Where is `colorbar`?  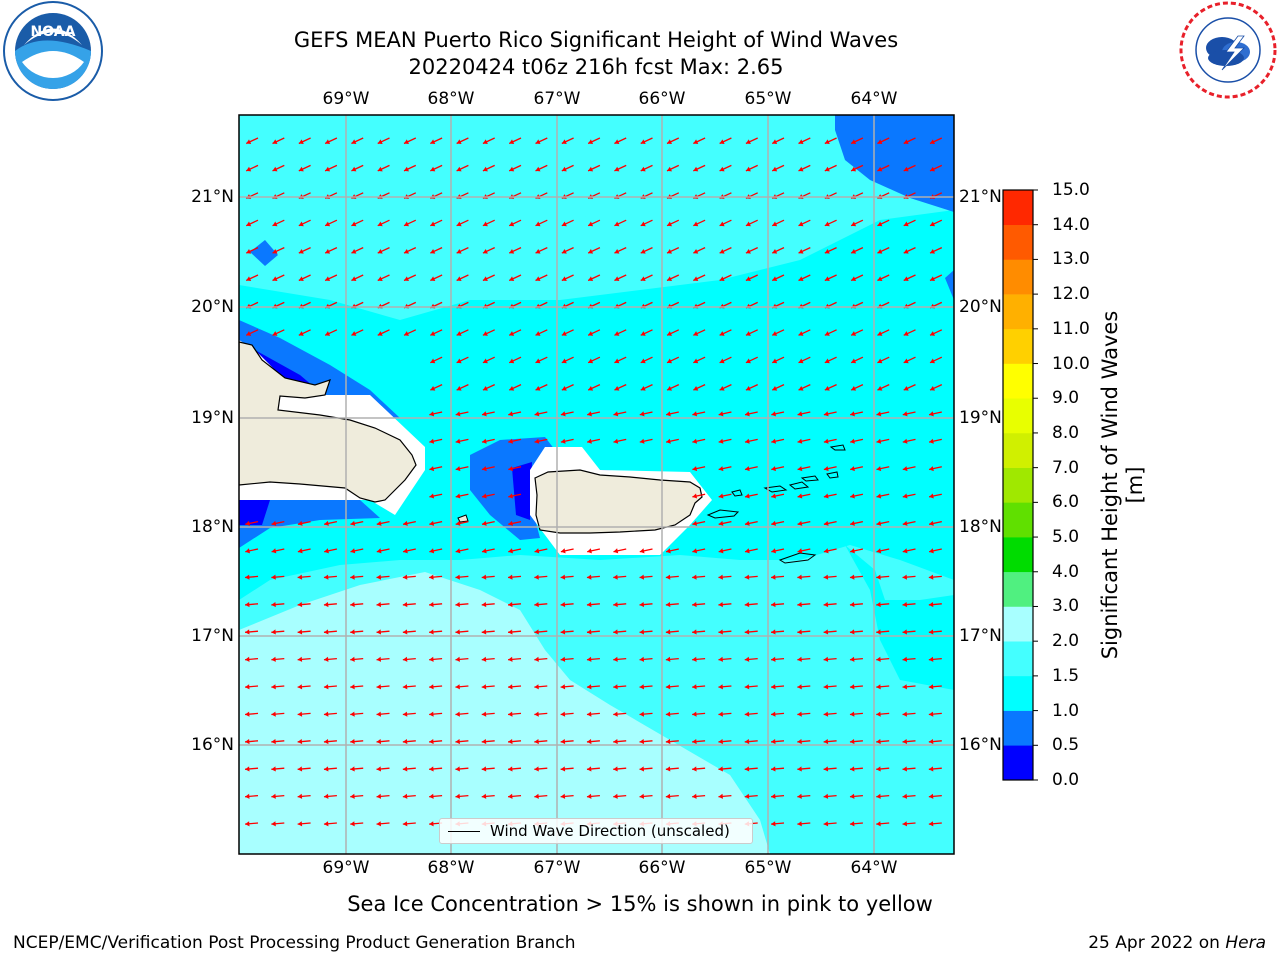 colorbar is located at coordinates (1020, 485).